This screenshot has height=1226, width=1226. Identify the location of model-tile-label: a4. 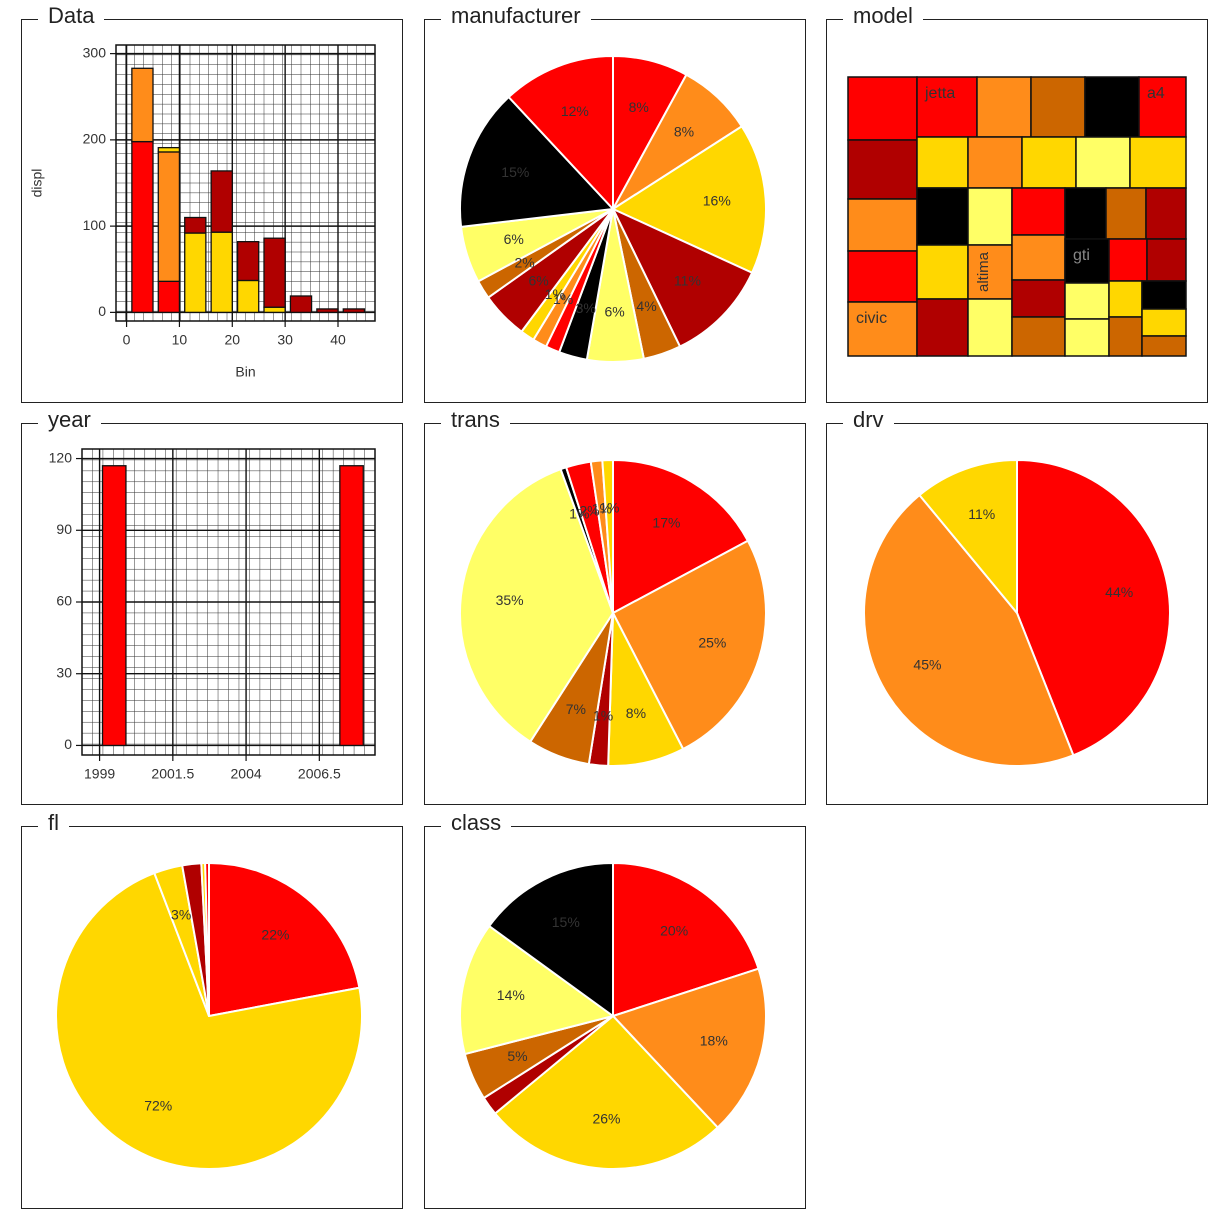
(1156, 93).